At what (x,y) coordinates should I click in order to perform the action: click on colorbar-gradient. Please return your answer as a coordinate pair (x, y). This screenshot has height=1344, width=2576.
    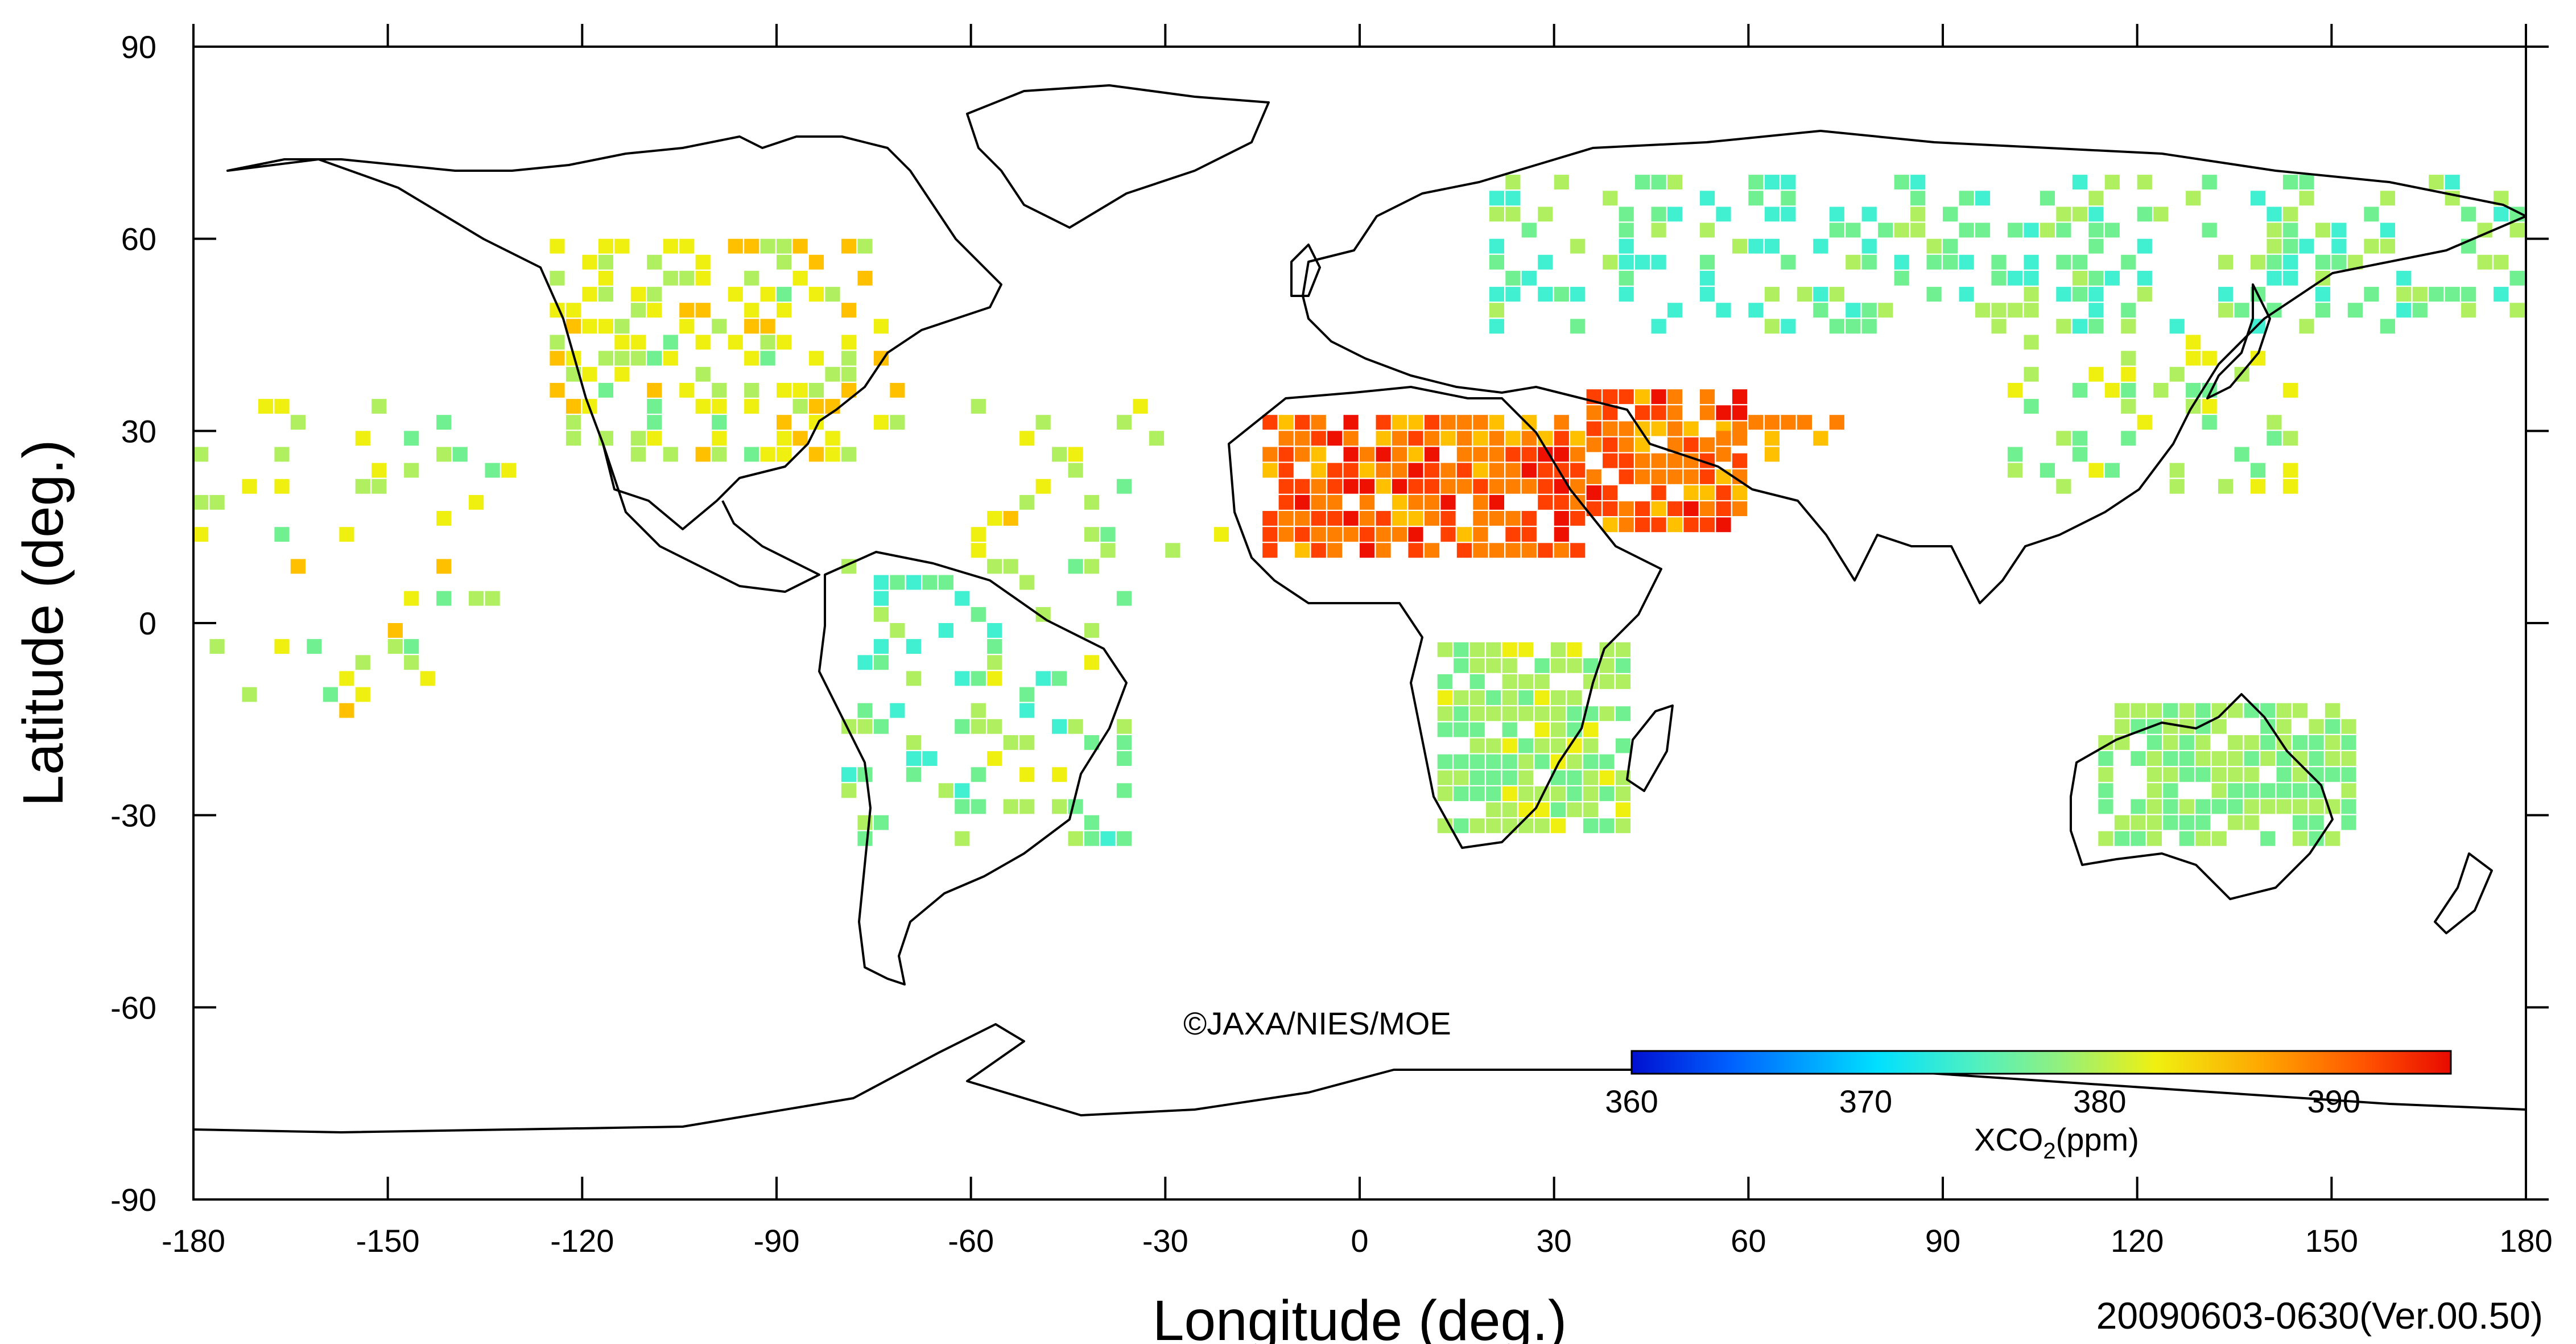
    Looking at the image, I should click on (2041, 1062).